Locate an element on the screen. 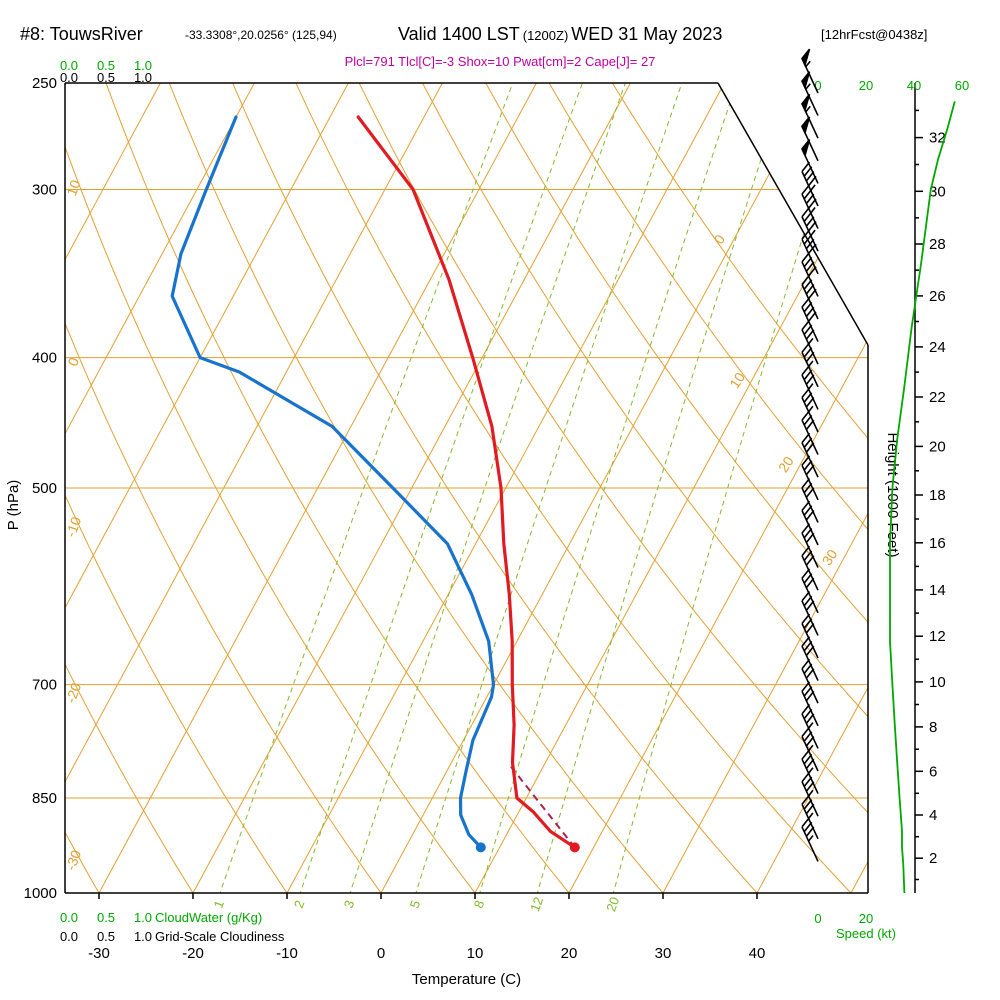  temperature-axis: -30 -20 -10 0 10 20 30 40 Temperature (C) is located at coordinates (426, 940).